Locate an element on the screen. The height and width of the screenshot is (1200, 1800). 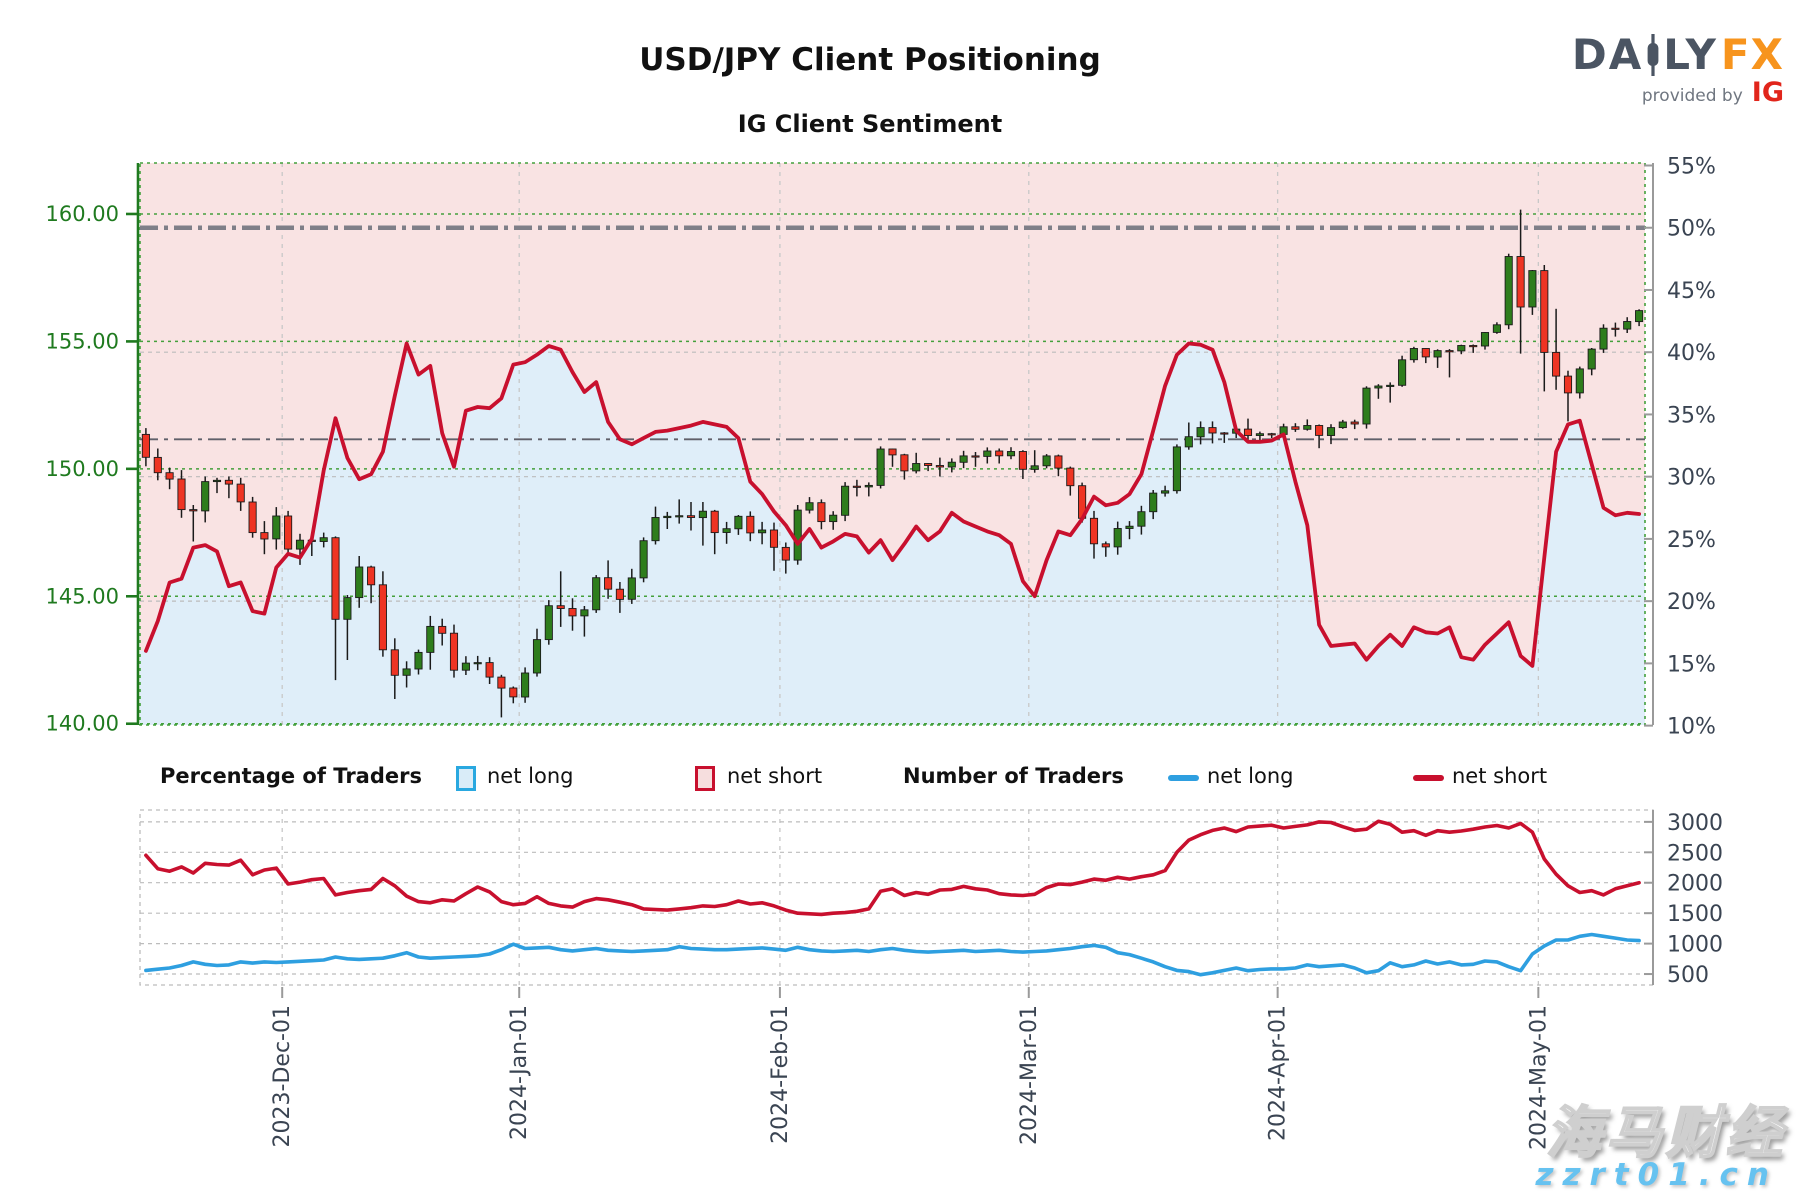
legend-net-long-dash is located at coordinates (1183, 778).